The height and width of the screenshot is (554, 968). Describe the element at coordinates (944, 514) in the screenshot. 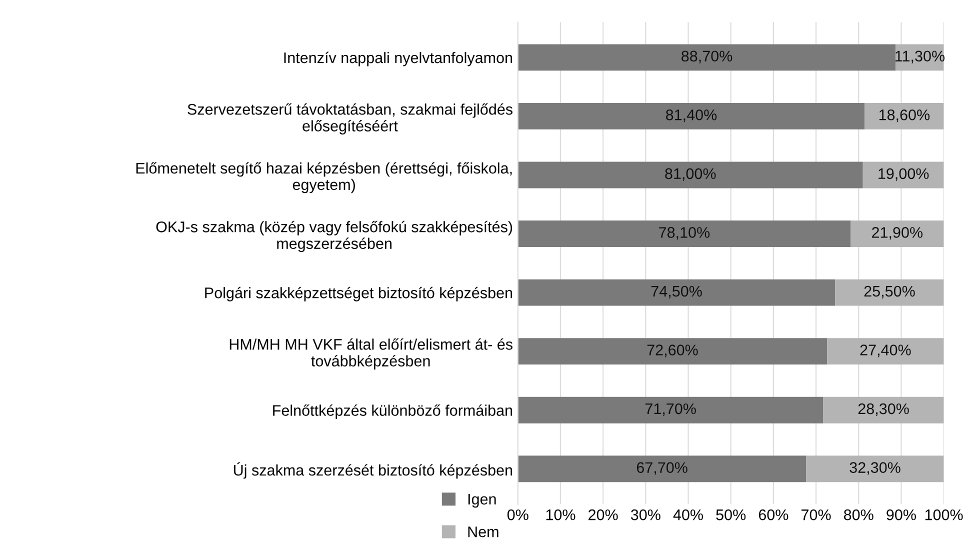

I see `x-tick-label: 100%` at that location.